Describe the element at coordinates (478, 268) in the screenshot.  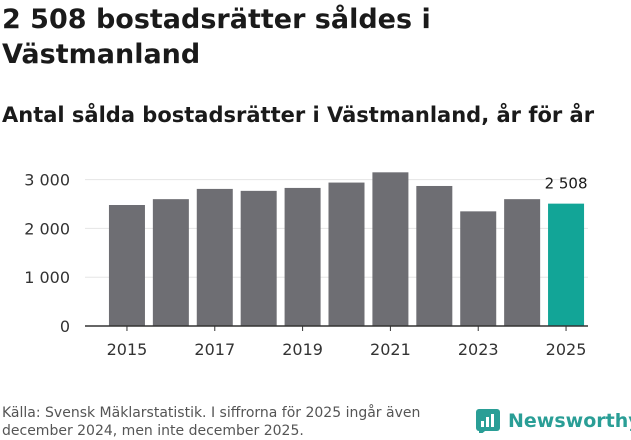
I see `bar-2023` at that location.